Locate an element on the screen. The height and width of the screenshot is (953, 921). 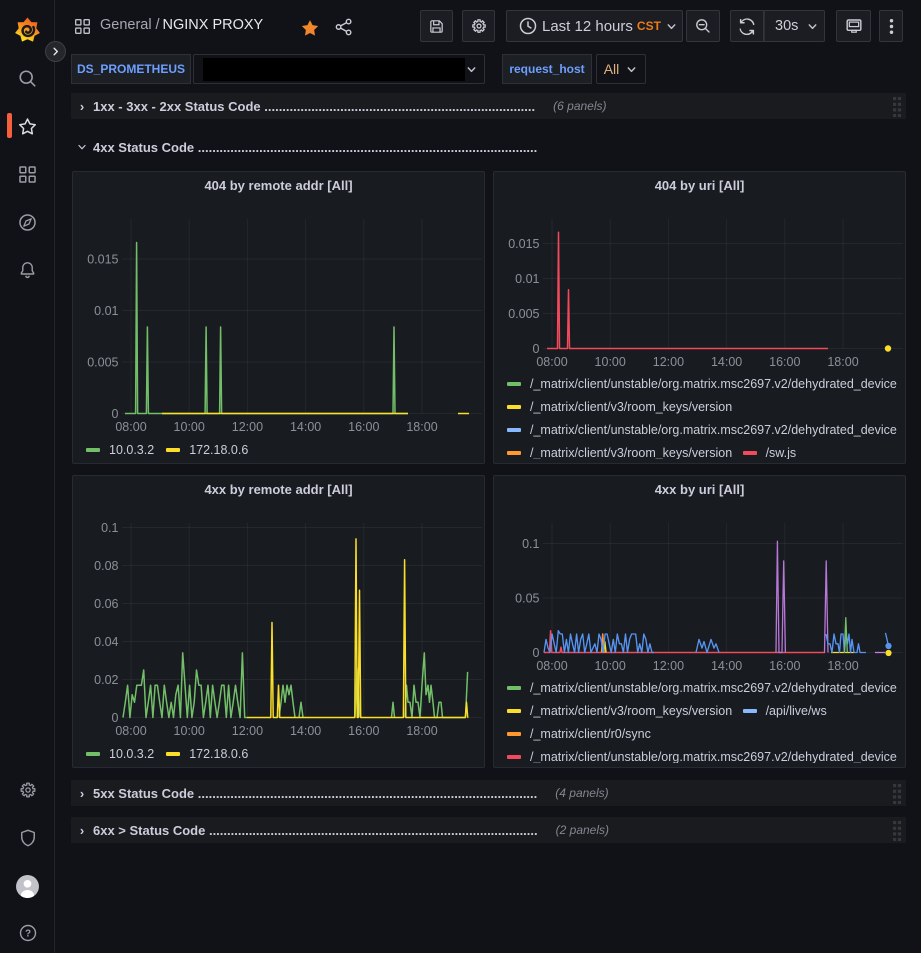
svg-text: 0.04 is located at coordinates (106, 642).